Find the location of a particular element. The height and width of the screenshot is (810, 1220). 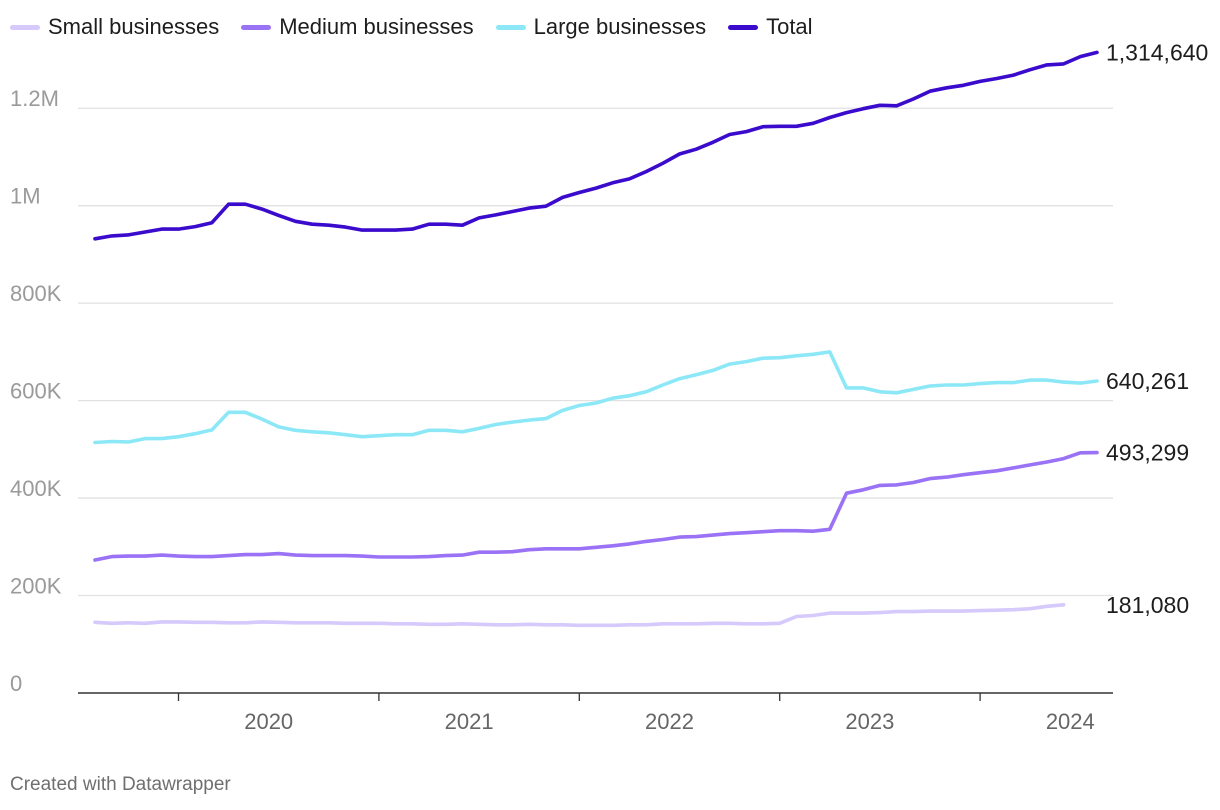

y-tick-label: 400K is located at coordinates (36, 488).